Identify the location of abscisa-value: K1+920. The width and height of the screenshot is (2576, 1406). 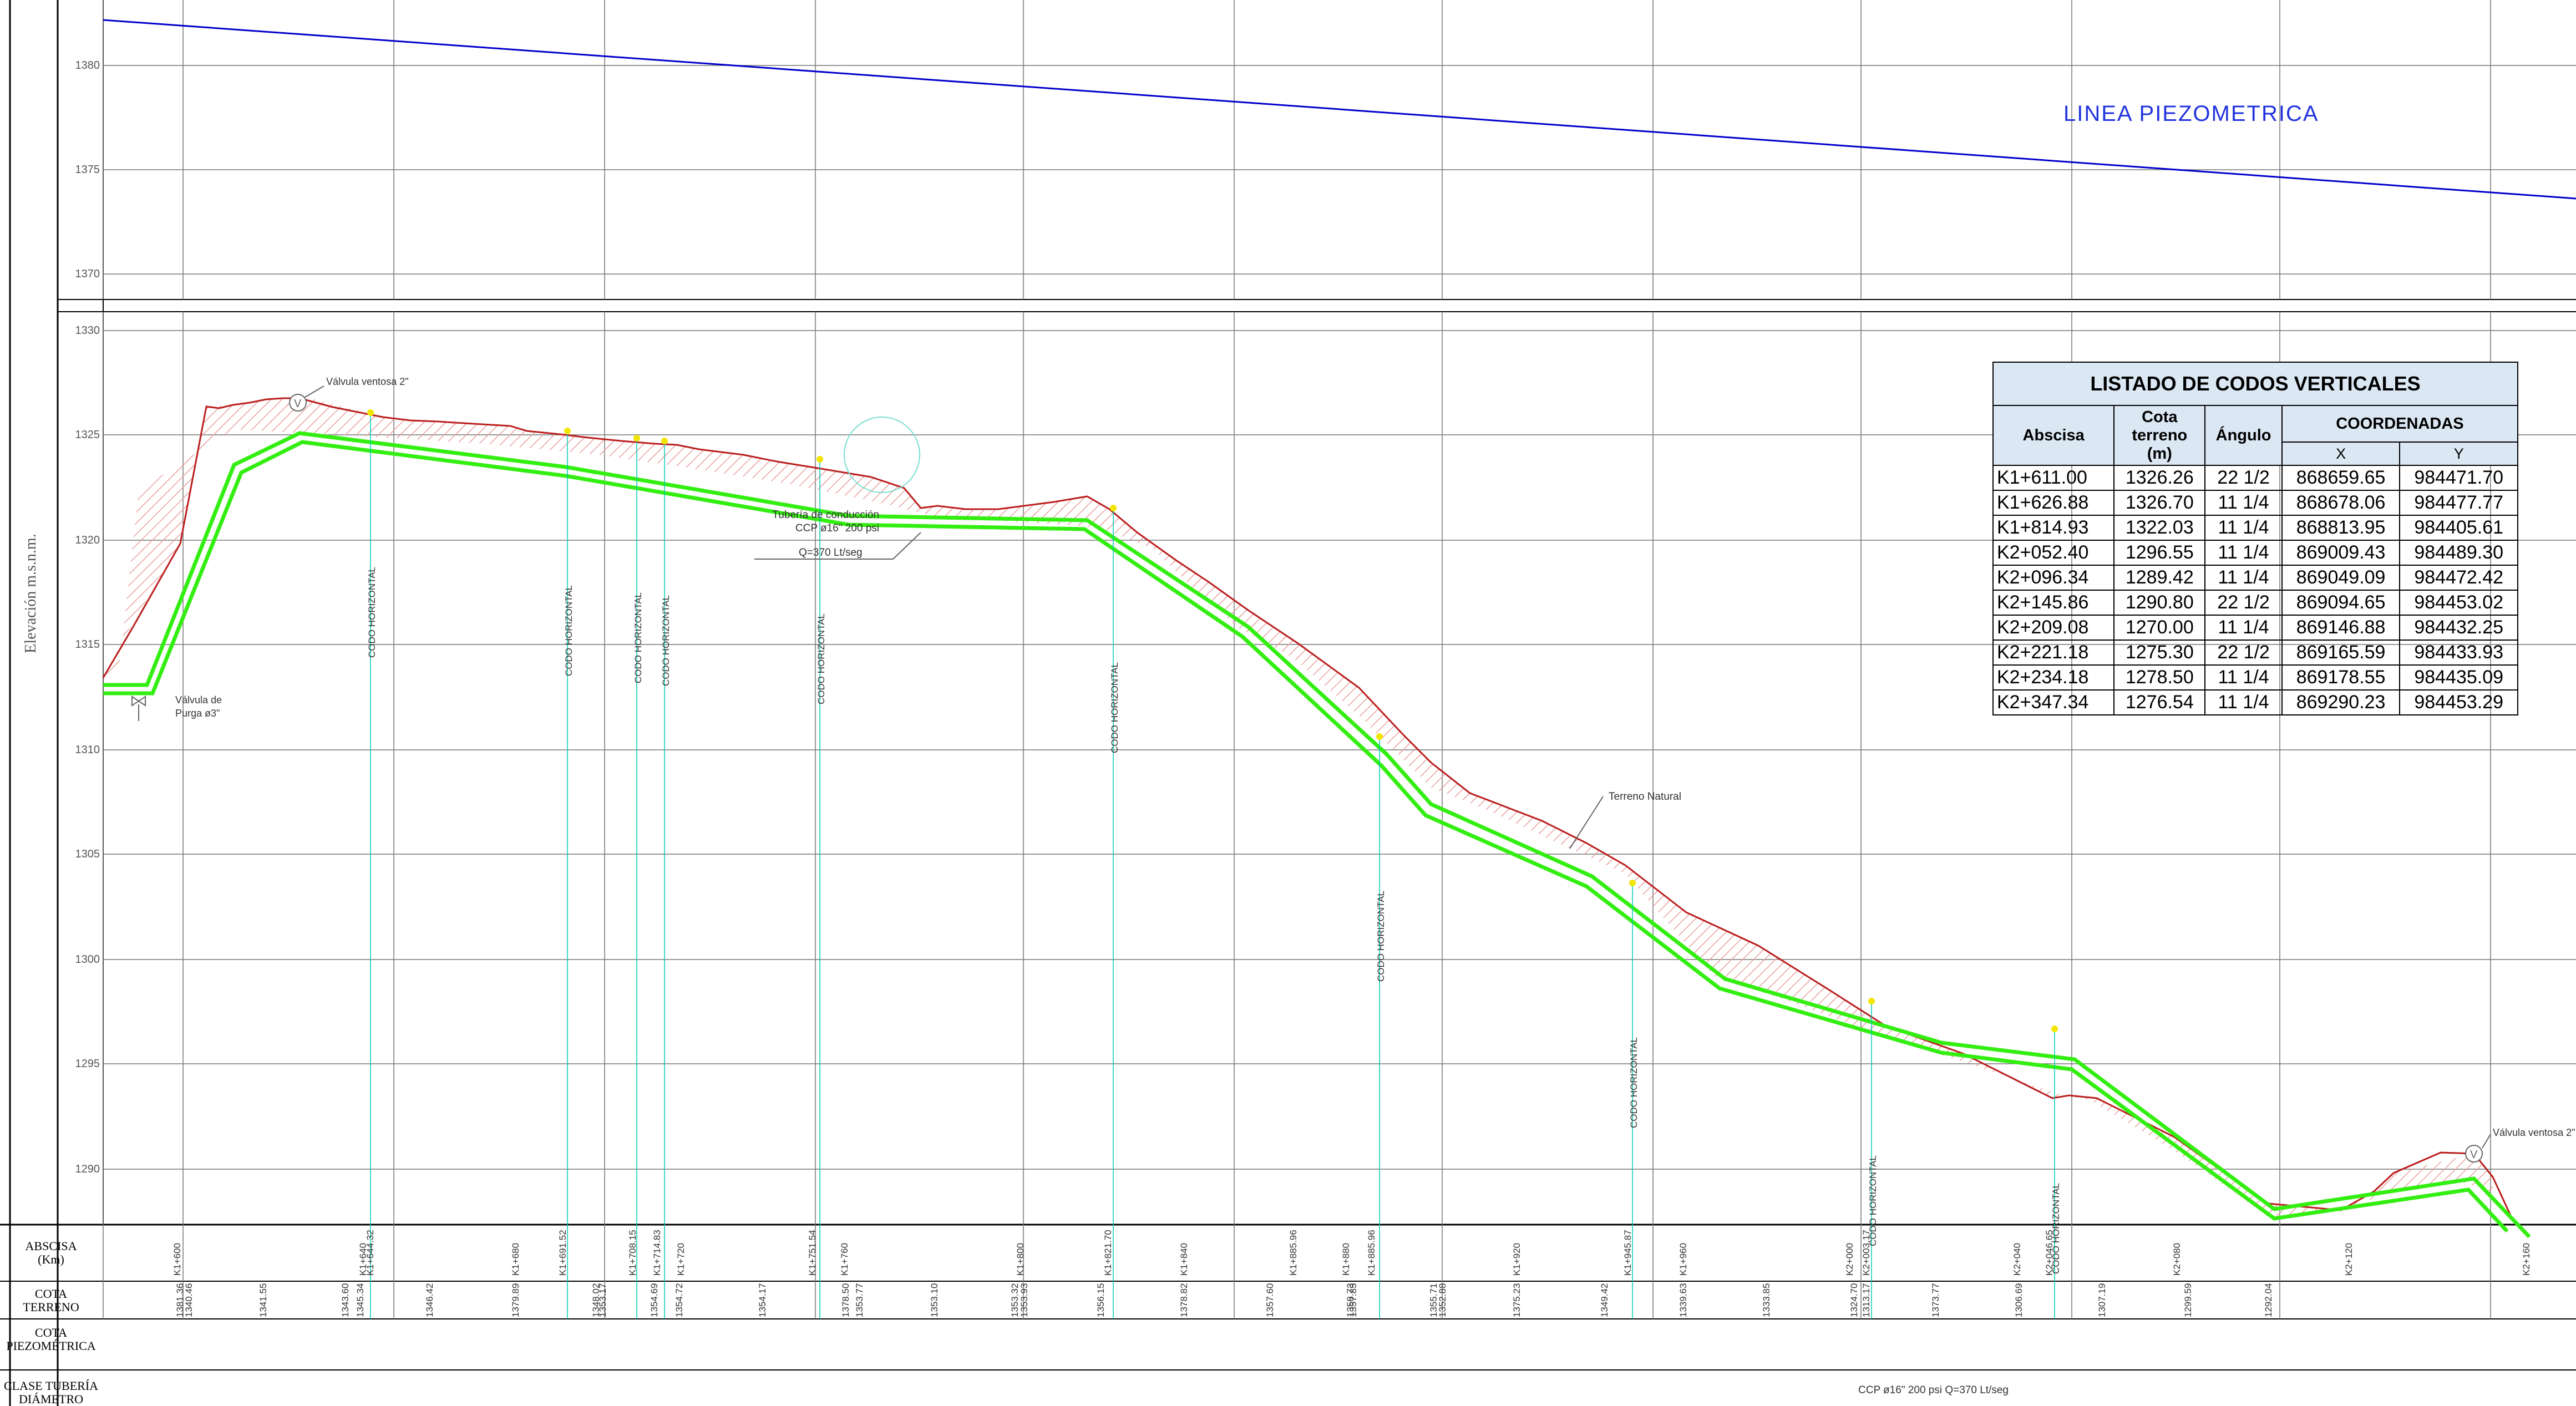
(1517, 1259).